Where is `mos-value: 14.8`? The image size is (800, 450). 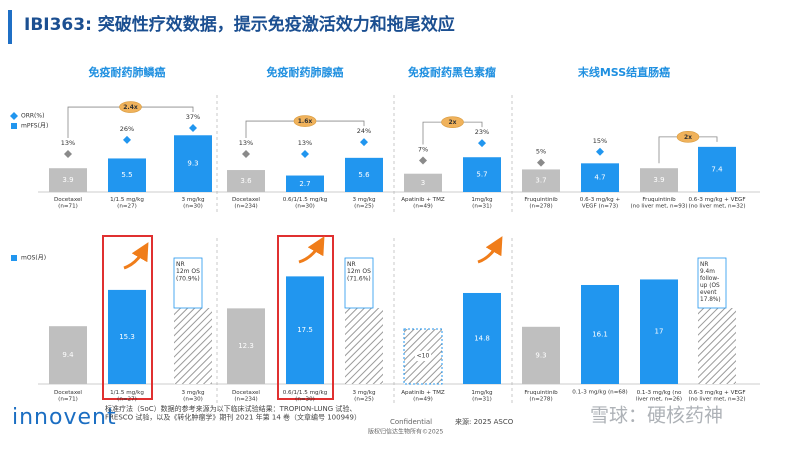 mos-value: 14.8 is located at coordinates (482, 338).